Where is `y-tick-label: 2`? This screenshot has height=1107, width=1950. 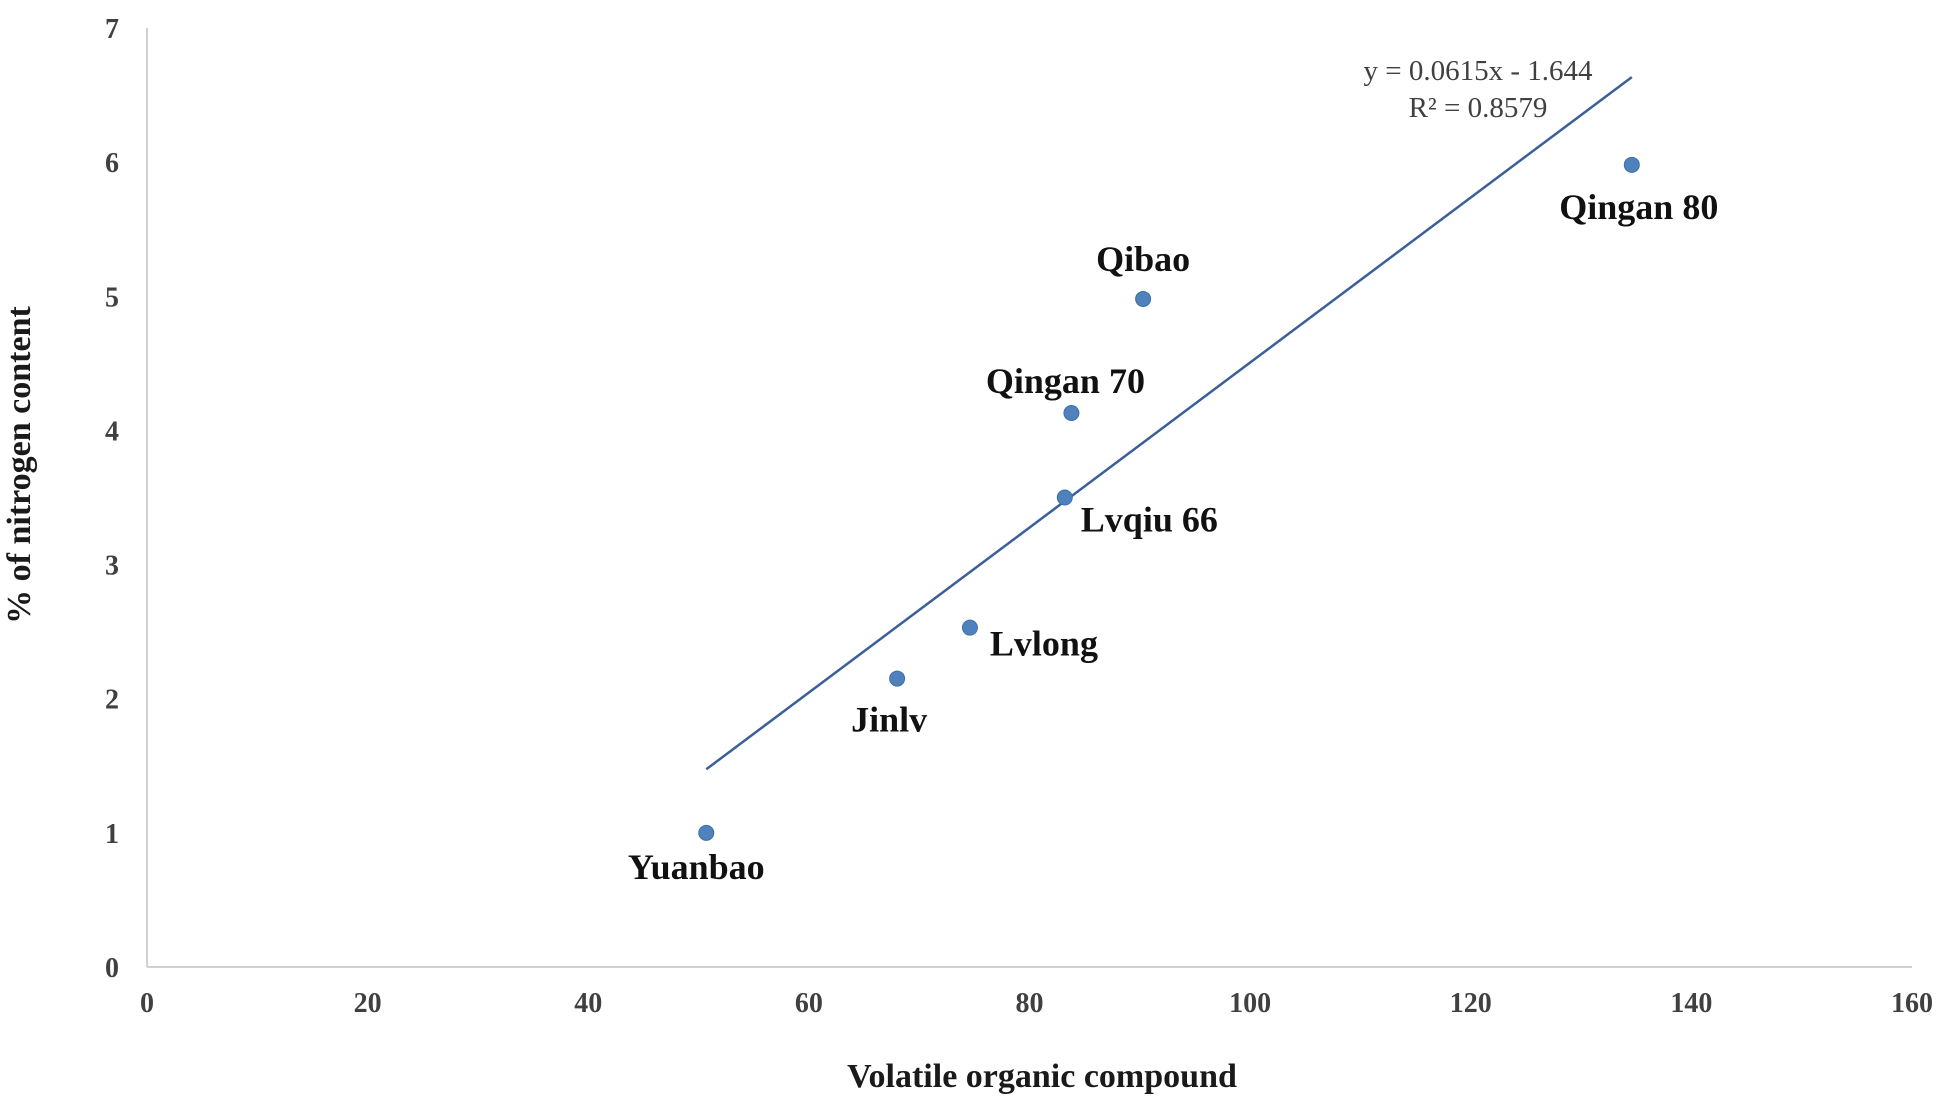
y-tick-label: 2 is located at coordinates (112, 700).